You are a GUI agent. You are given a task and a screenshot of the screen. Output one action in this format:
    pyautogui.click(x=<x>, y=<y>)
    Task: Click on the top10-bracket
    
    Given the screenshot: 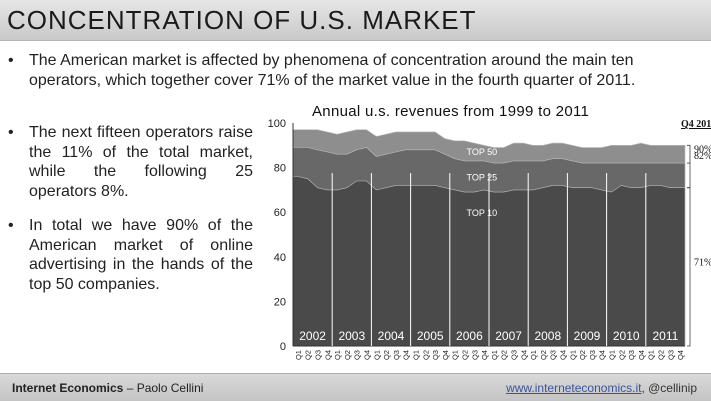 What is the action you would take?
    pyautogui.click(x=689, y=267)
    